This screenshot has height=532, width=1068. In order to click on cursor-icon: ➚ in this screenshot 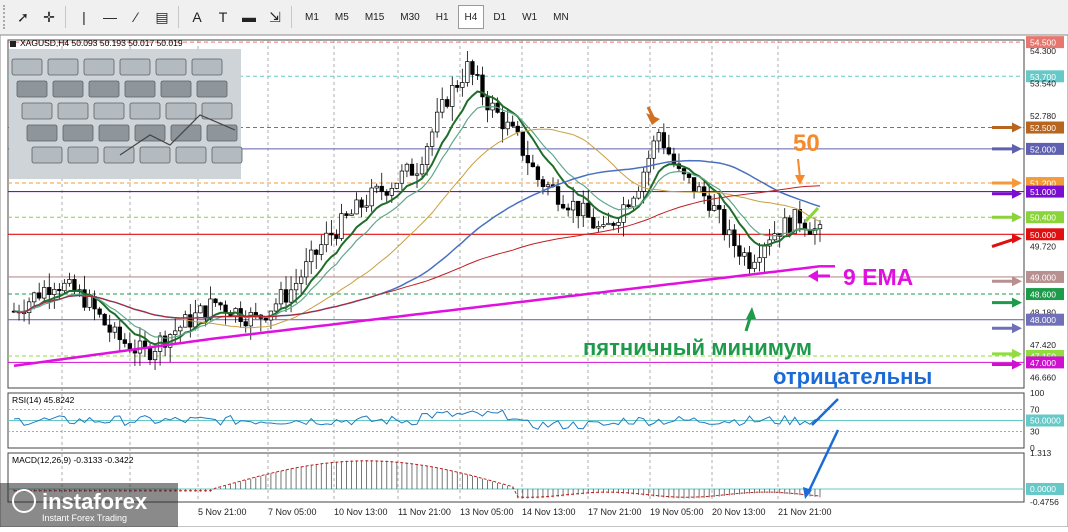, I will do `click(23, 16)`.